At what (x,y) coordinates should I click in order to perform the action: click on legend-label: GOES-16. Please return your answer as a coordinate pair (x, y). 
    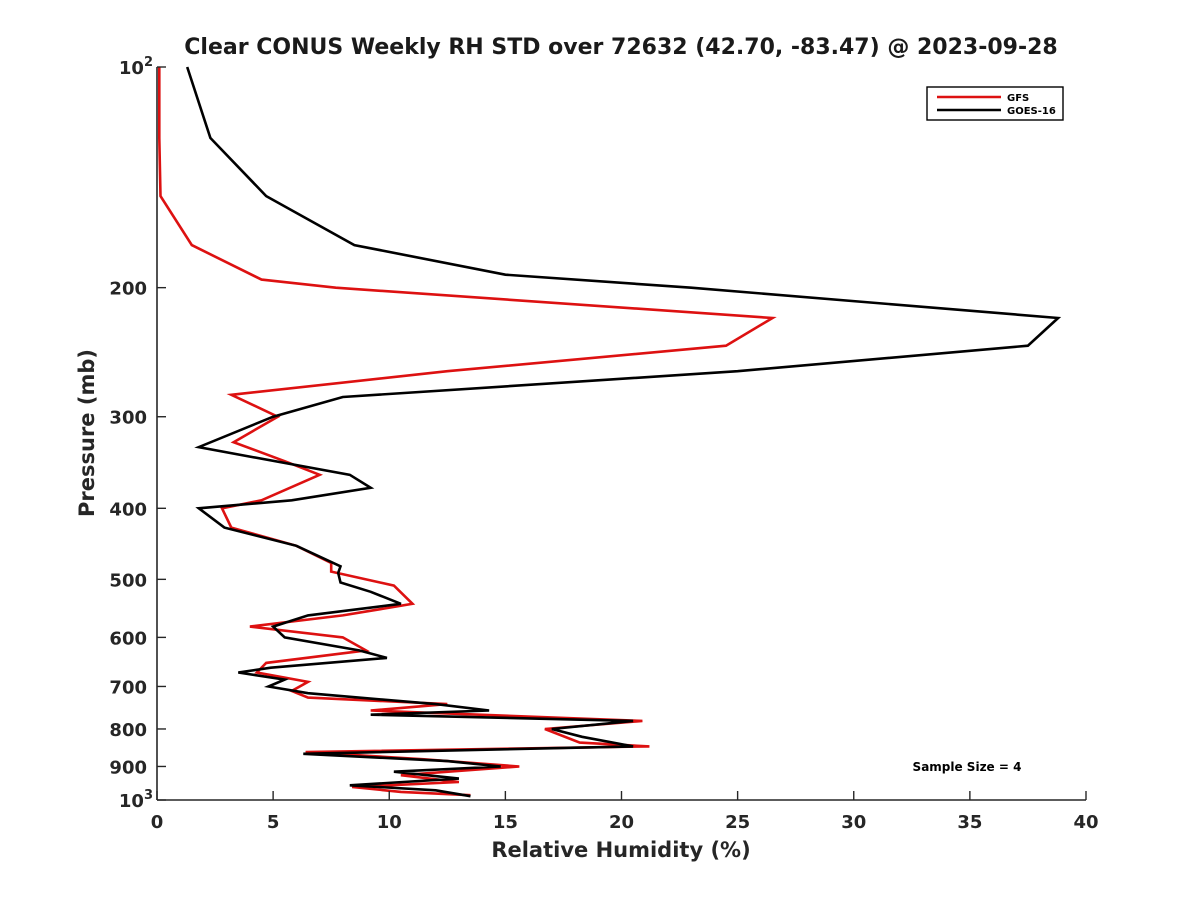
    Looking at the image, I should click on (1031, 111).